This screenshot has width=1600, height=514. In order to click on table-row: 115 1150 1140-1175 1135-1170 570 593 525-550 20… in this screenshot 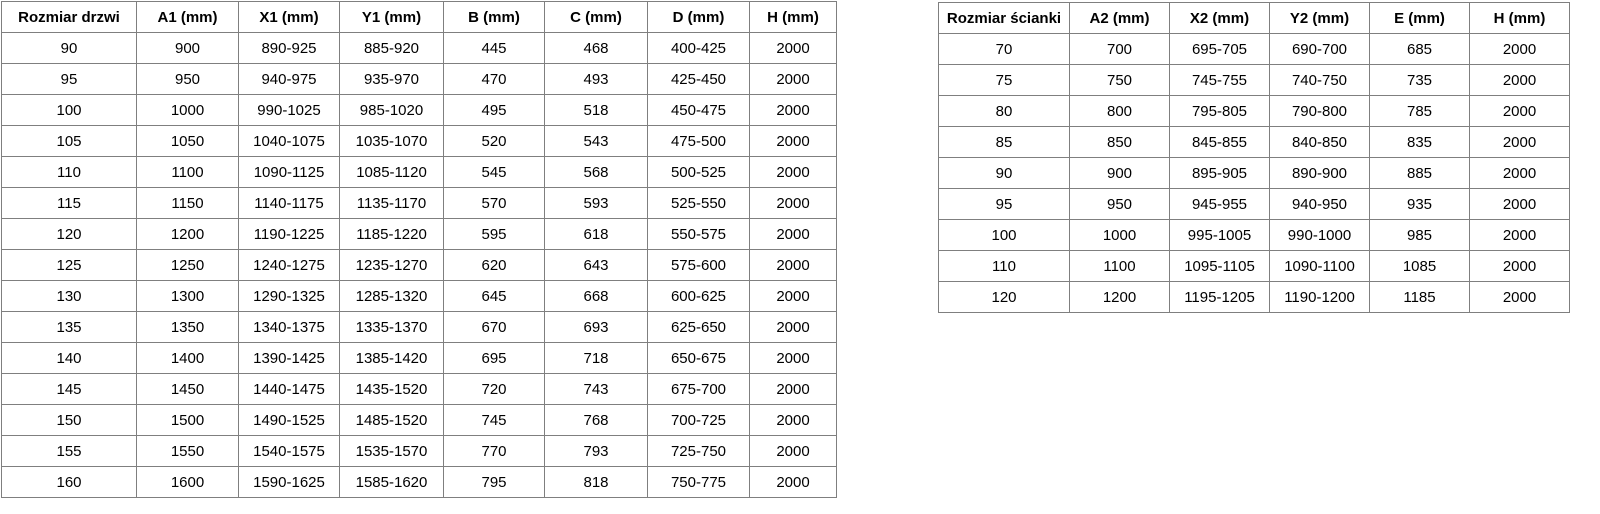, I will do `click(419, 203)`.